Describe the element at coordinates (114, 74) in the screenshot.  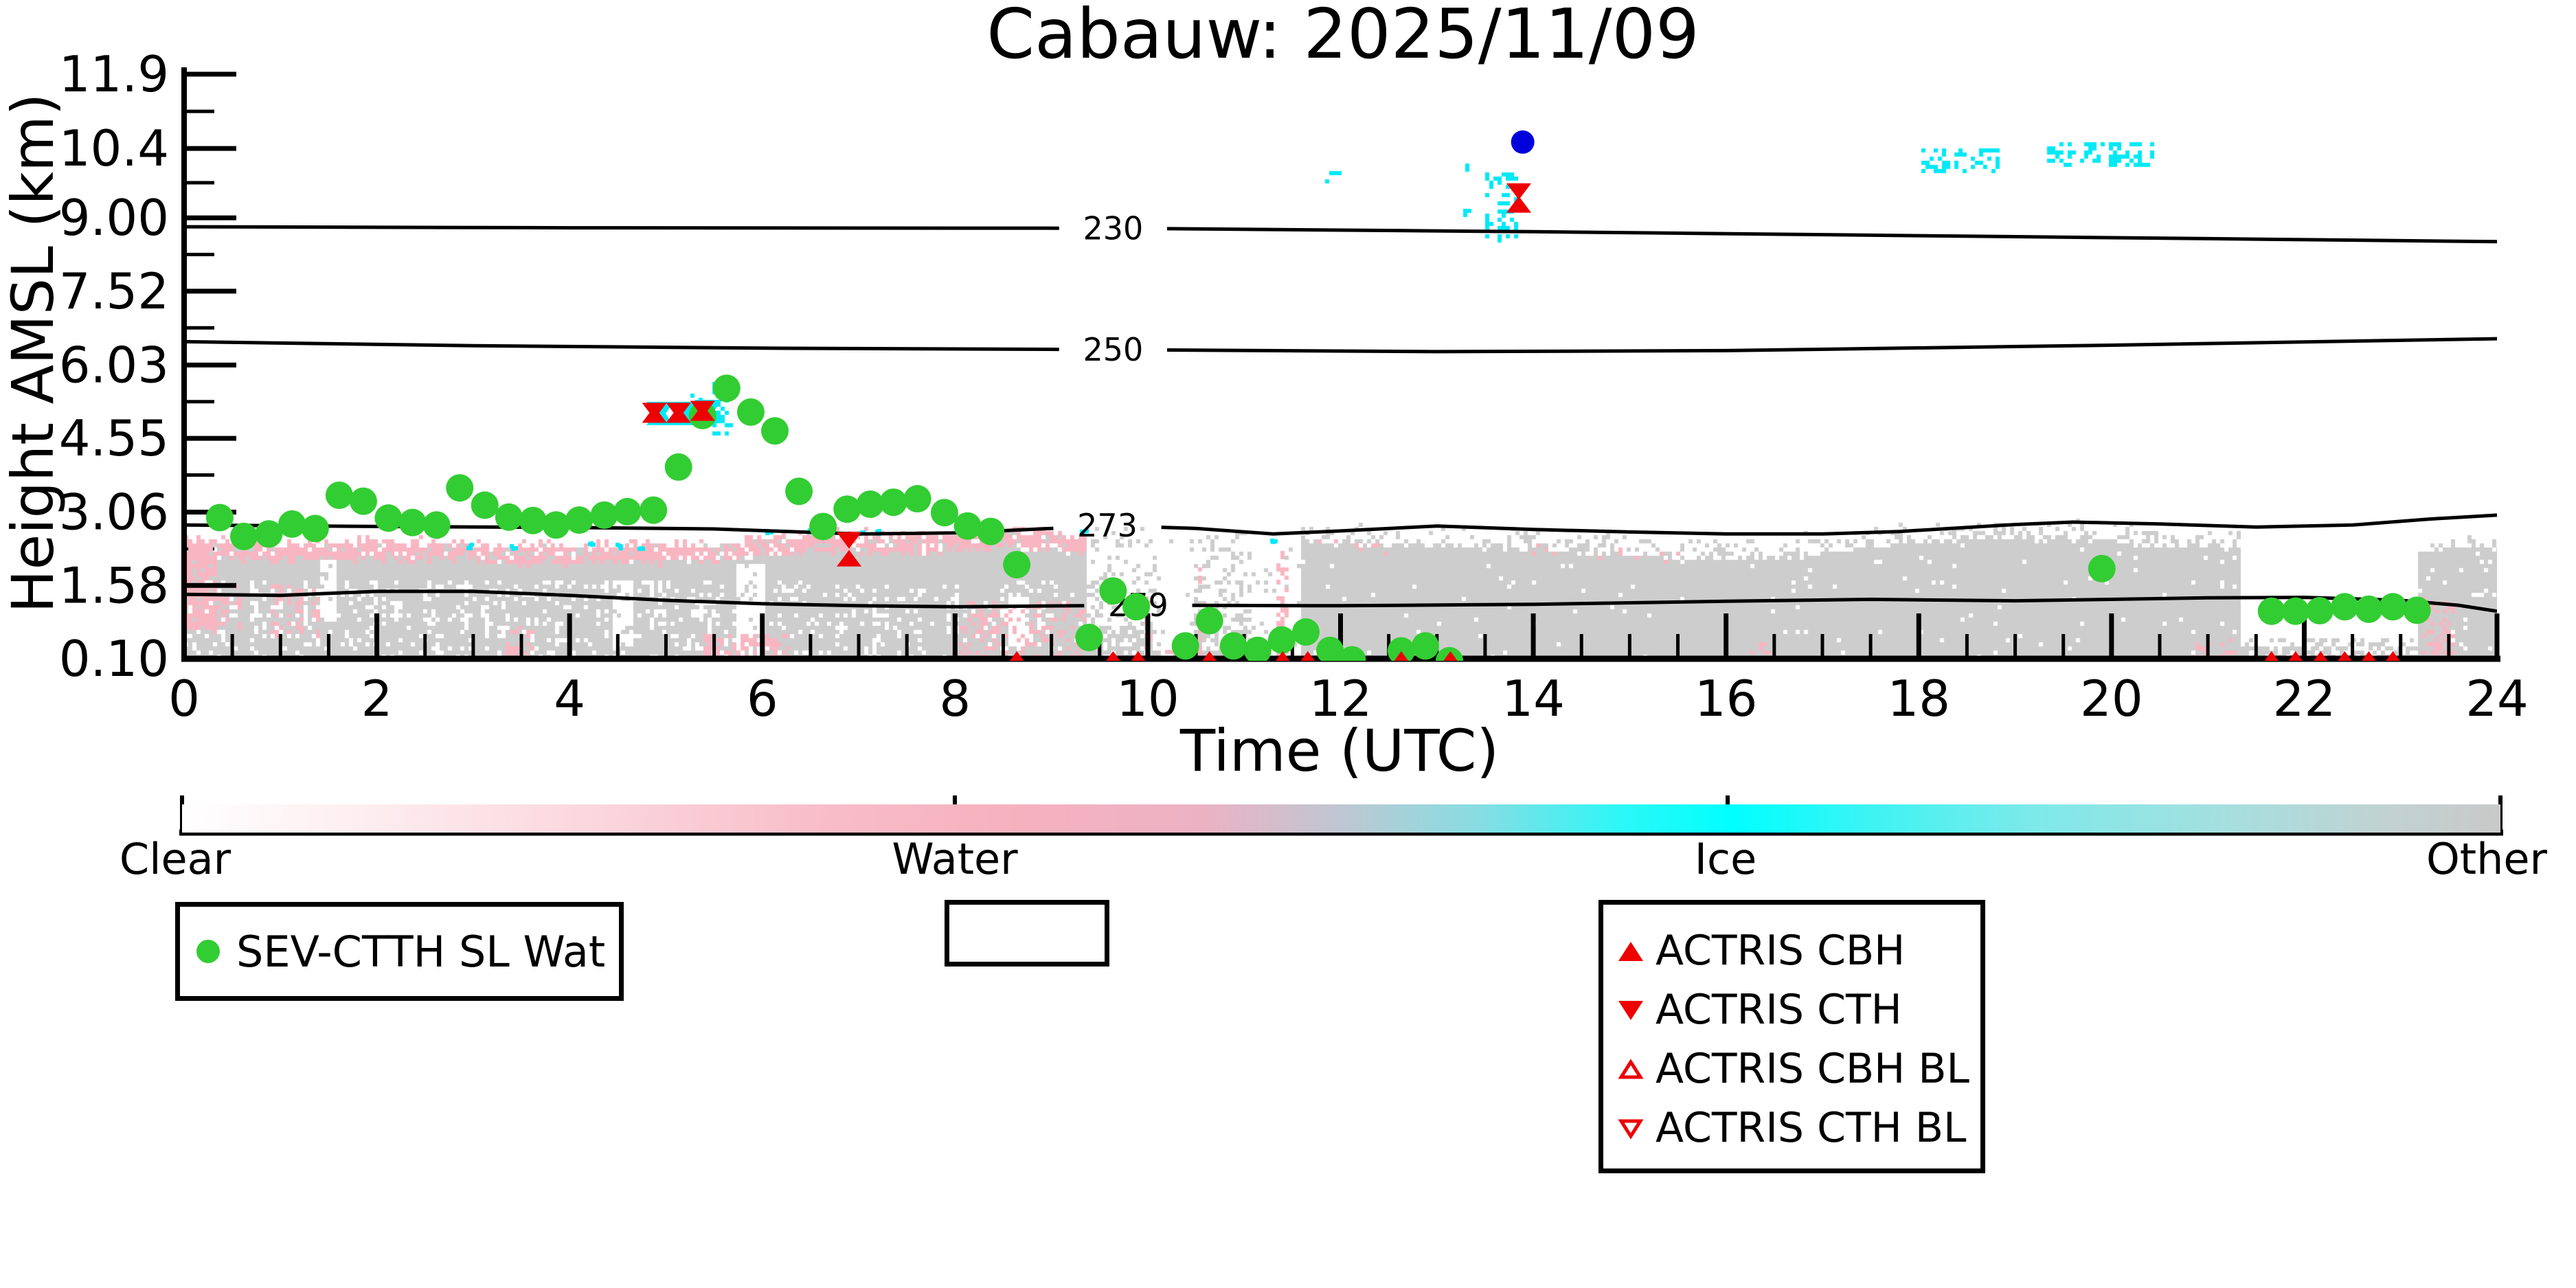
I see `y-tick-label: 11.9` at that location.